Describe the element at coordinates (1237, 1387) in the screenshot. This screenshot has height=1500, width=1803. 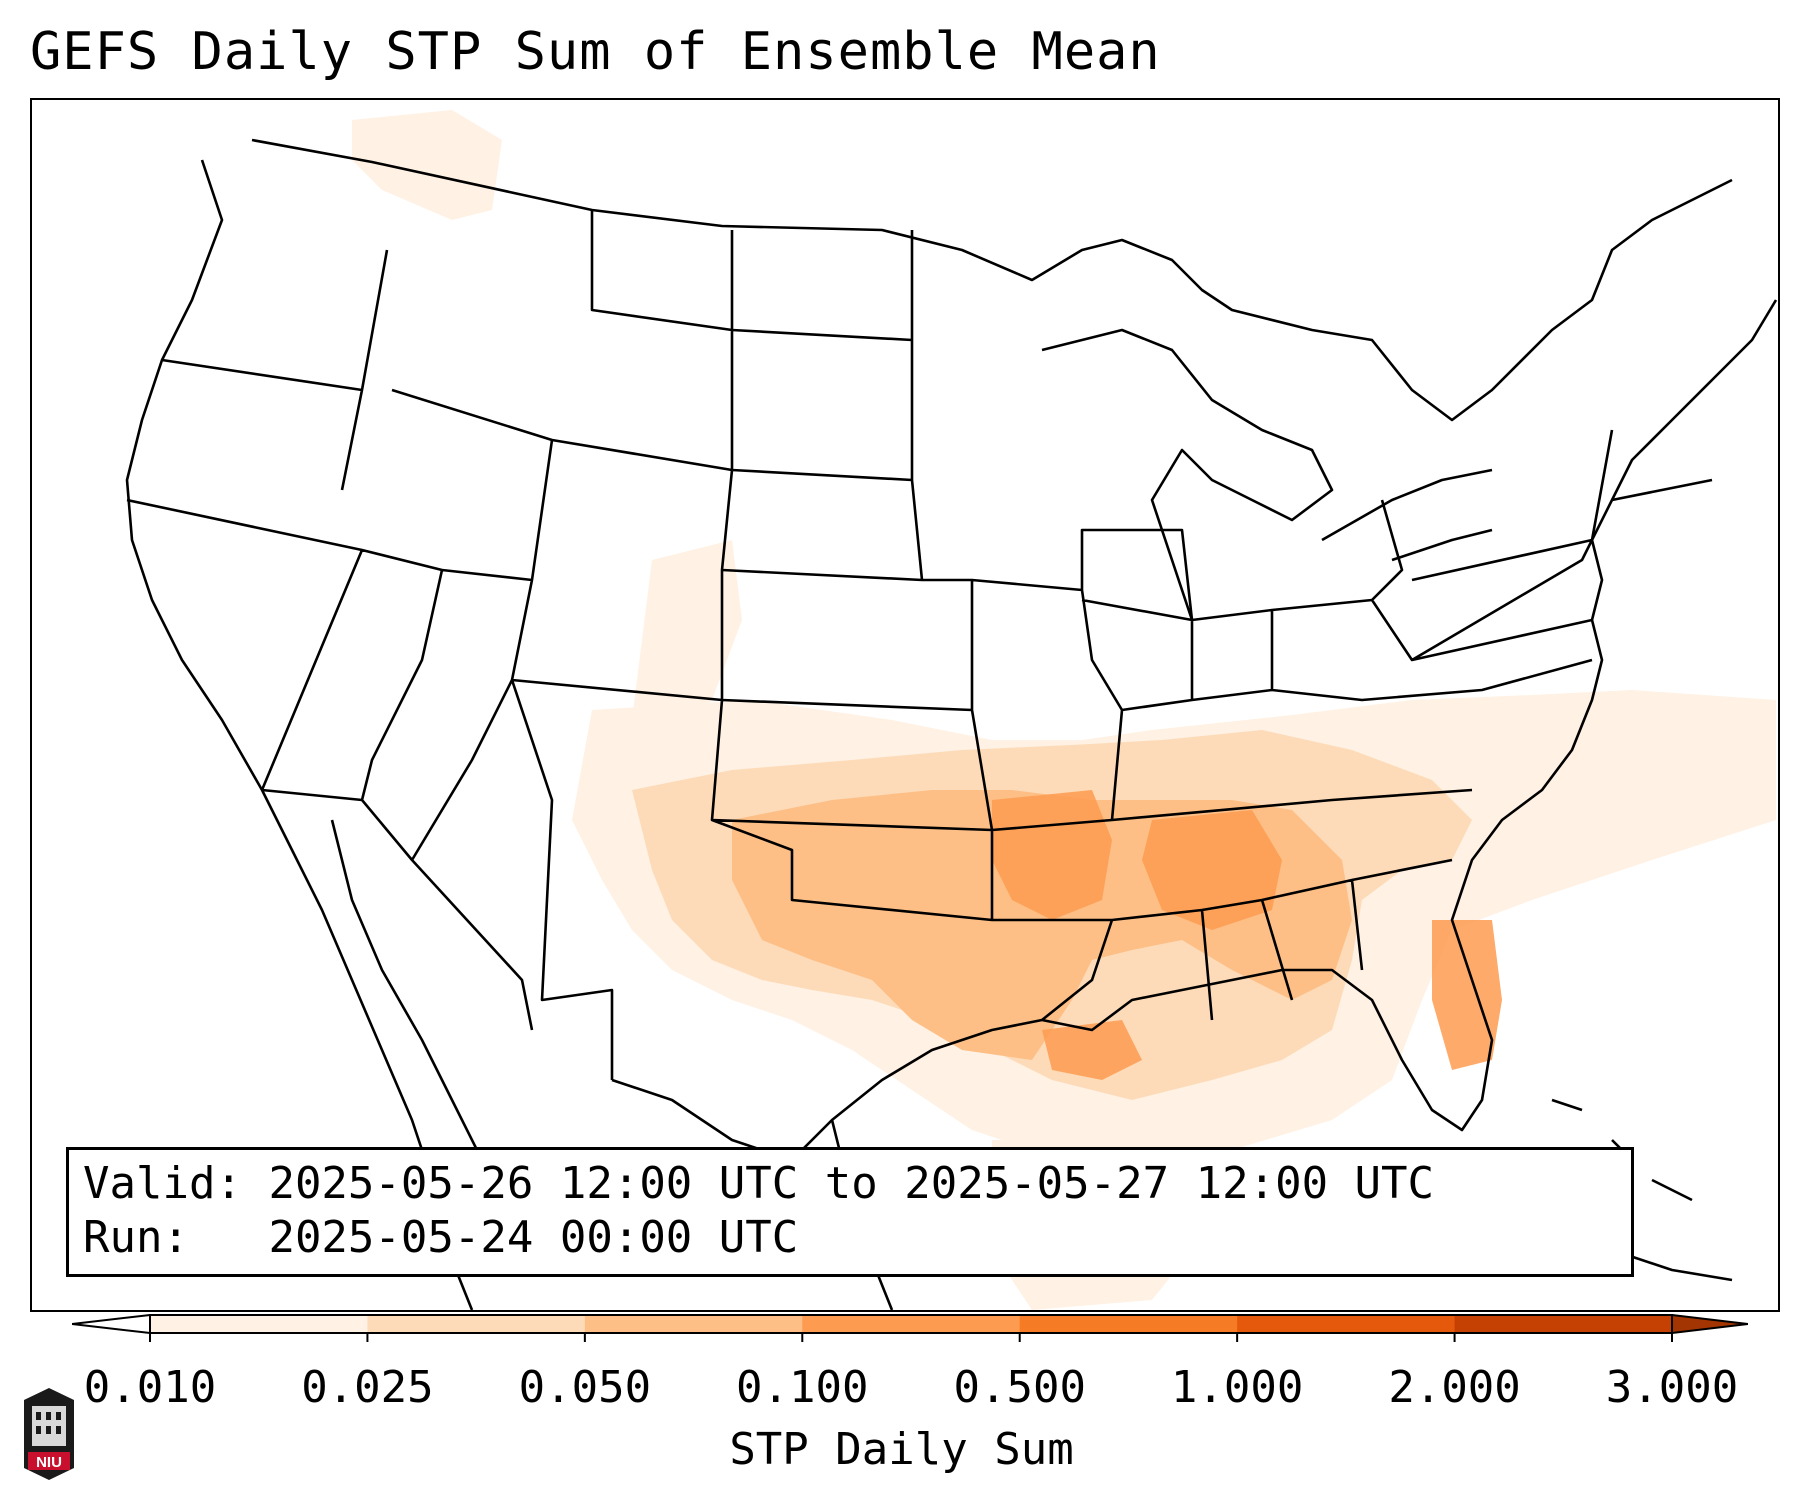
I see `colorbar-tick-label: 1.000` at that location.